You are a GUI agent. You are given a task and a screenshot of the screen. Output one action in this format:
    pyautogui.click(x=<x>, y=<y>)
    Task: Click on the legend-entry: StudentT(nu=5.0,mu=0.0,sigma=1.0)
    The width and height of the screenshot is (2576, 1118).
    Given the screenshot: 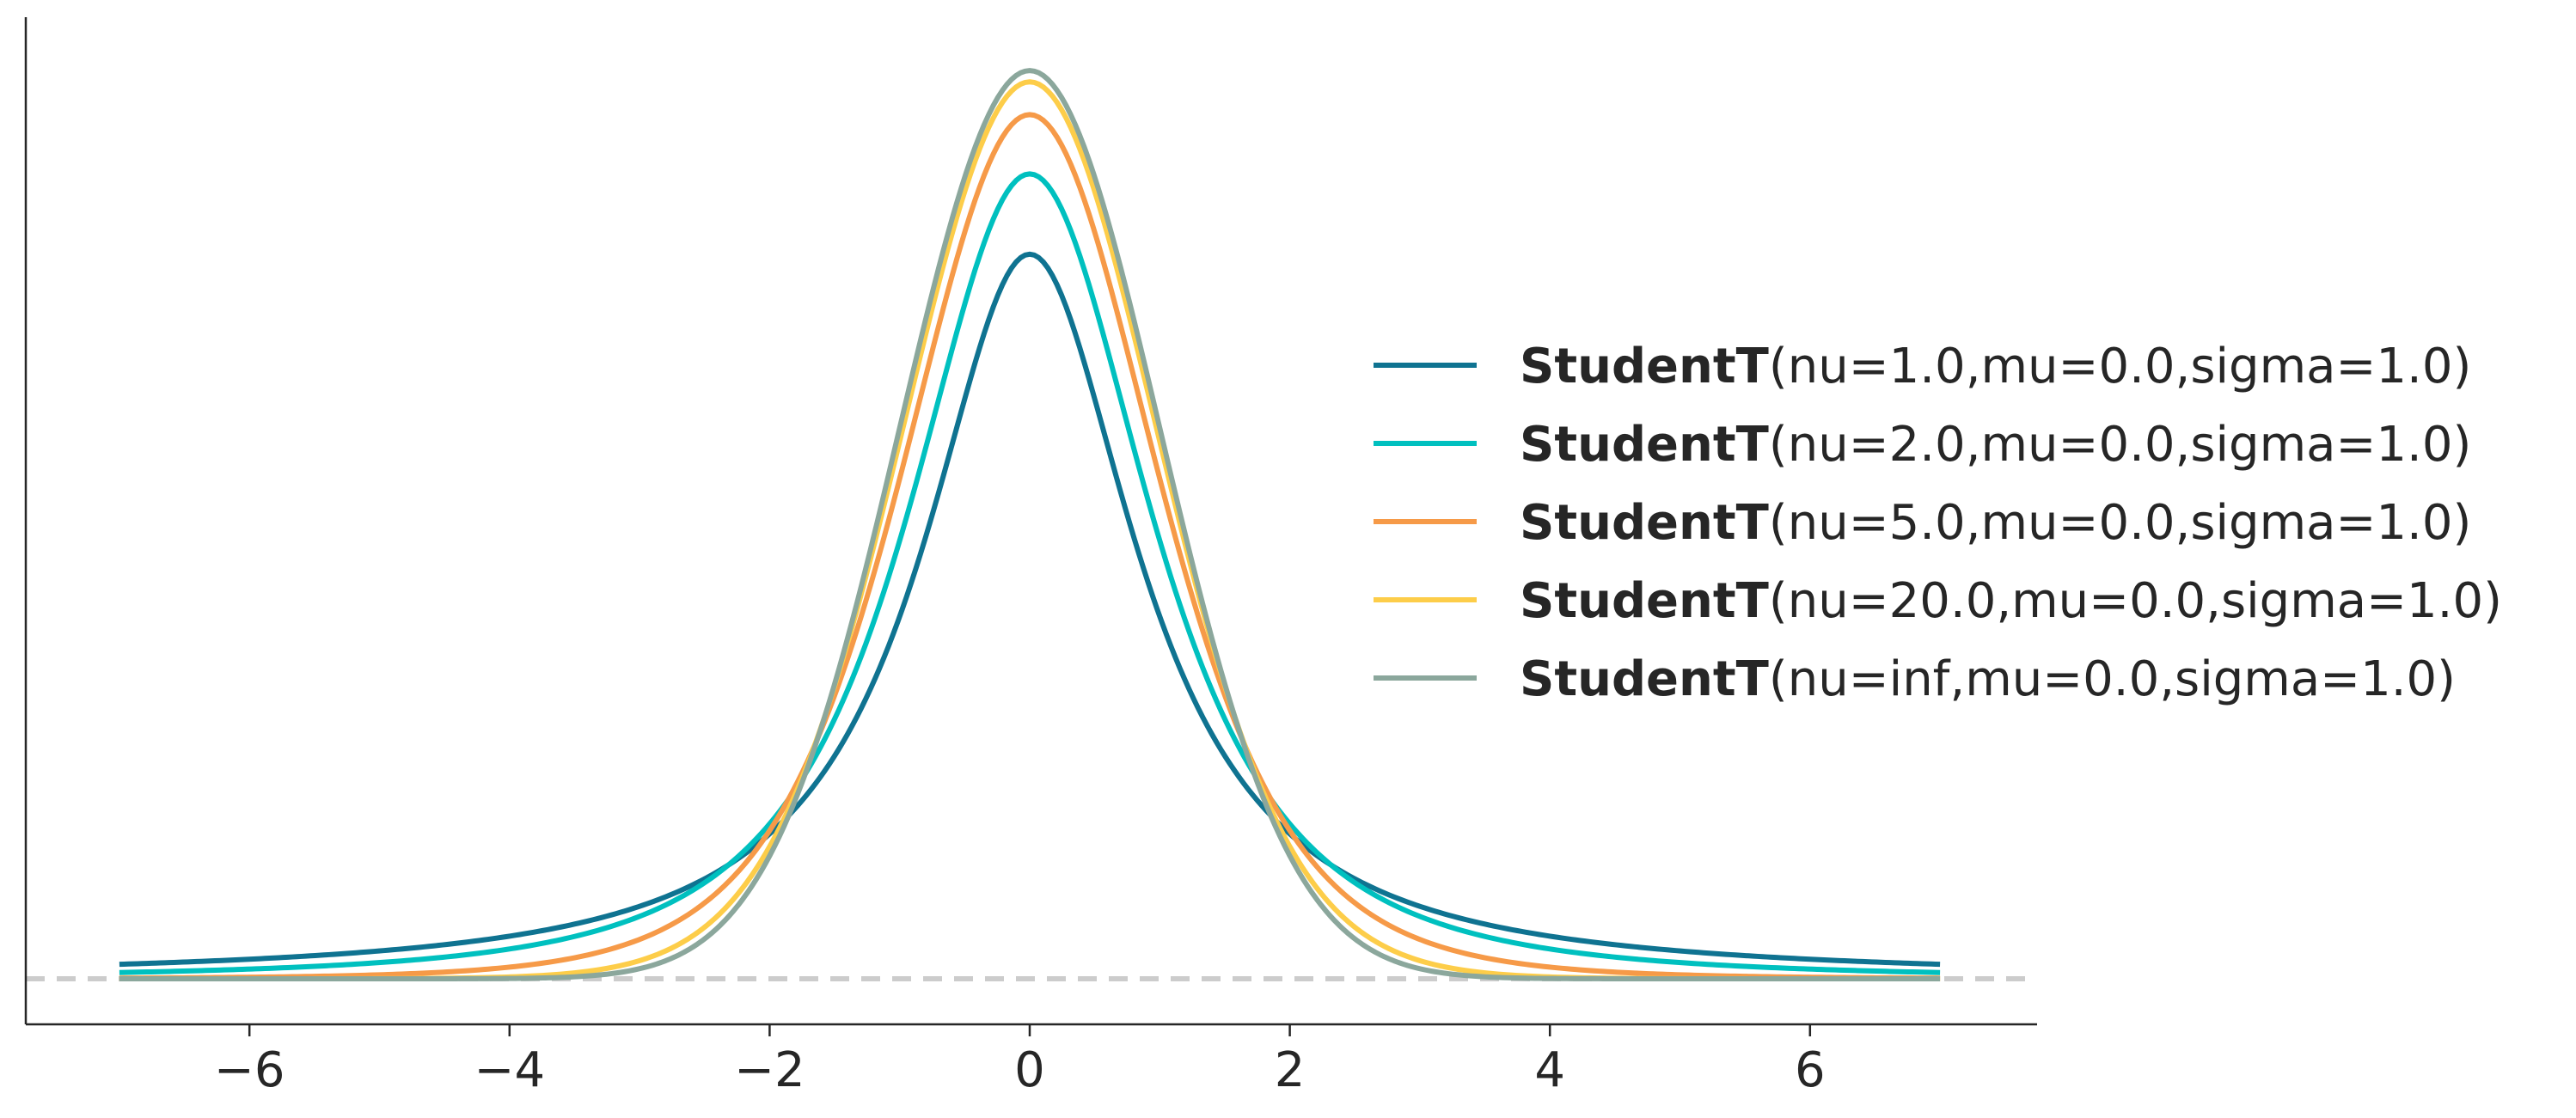 What is the action you would take?
    pyautogui.click(x=1922, y=523)
    